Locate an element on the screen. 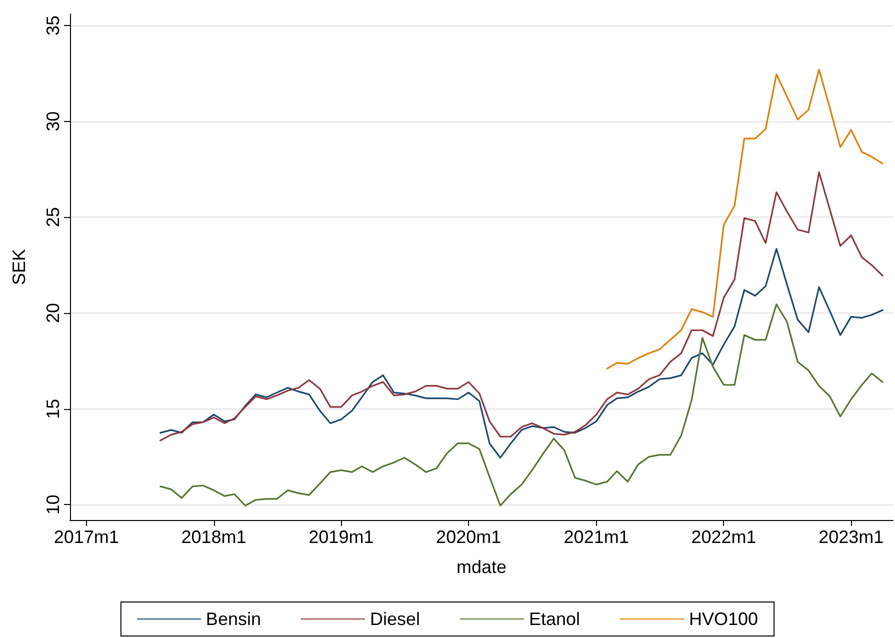  y-axis-title: SEK is located at coordinates (19, 267).